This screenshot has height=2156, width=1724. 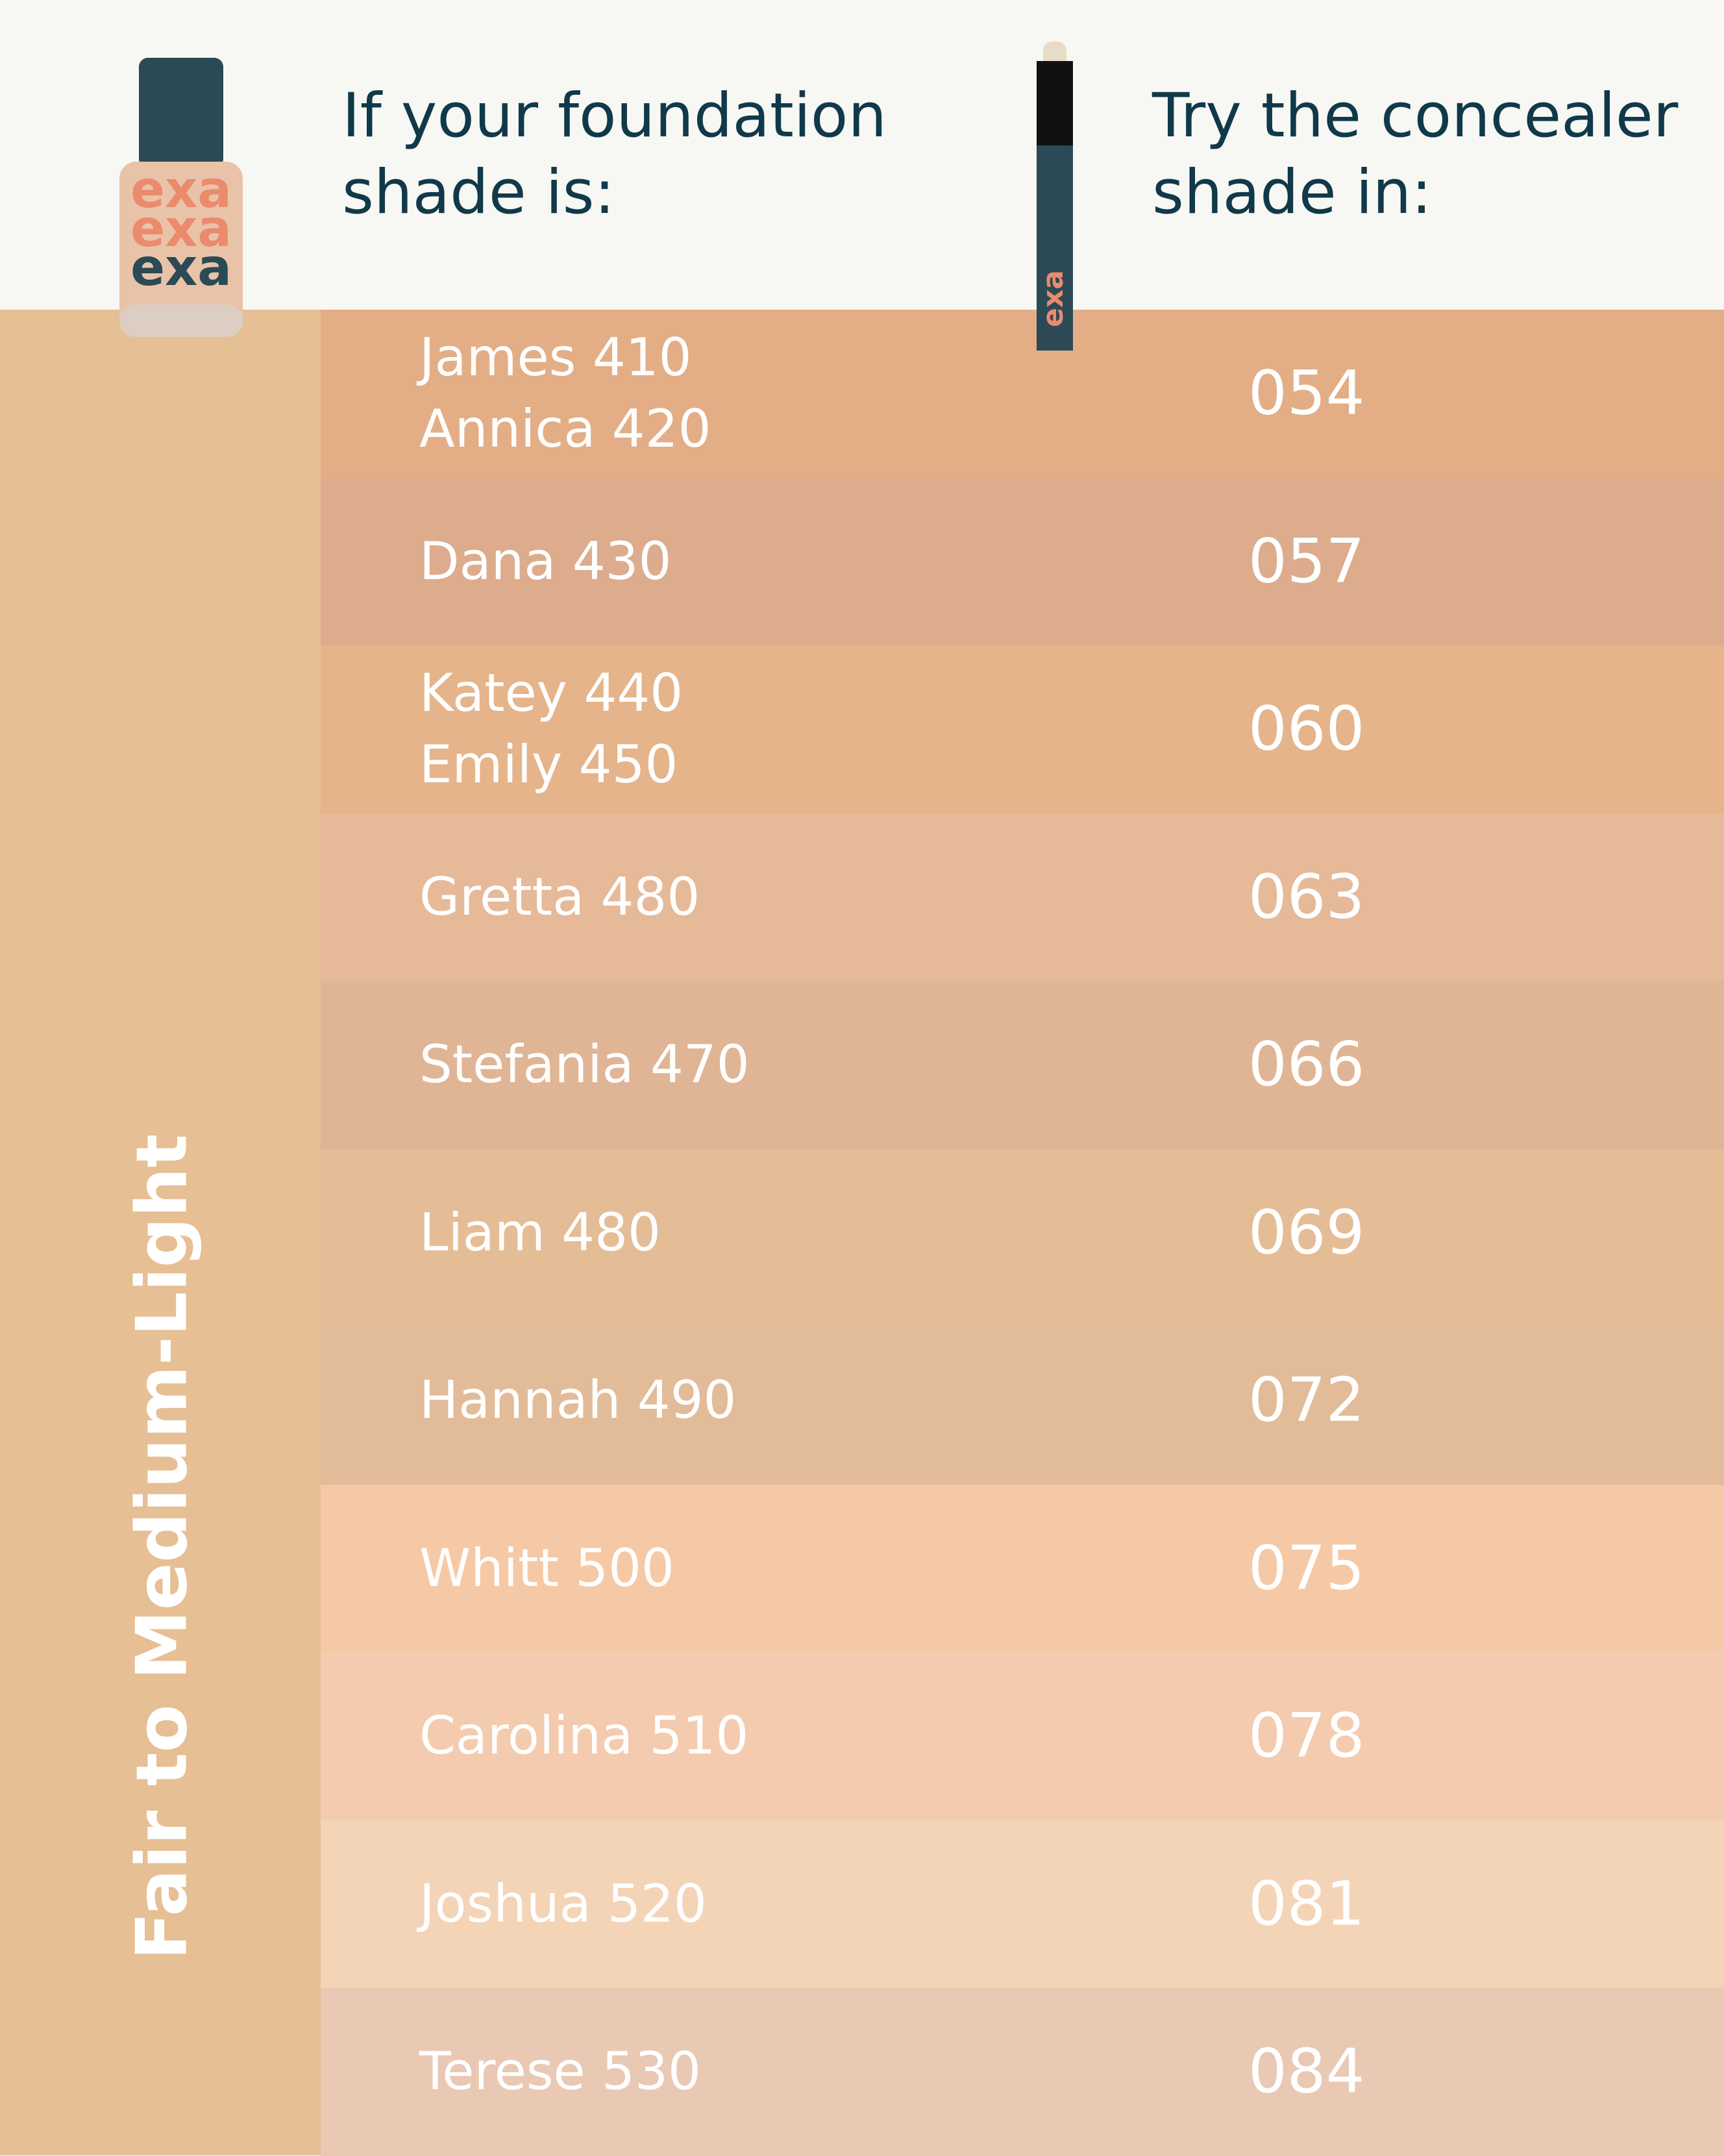 I want to click on foundation-shade: Joshua 520, so click(x=563, y=1903).